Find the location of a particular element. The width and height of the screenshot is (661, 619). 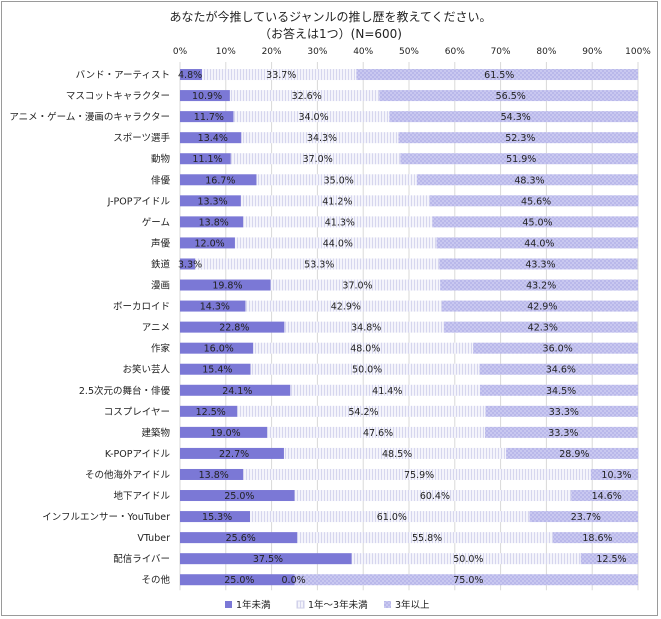

data-label: 13.8% is located at coordinates (214, 222).